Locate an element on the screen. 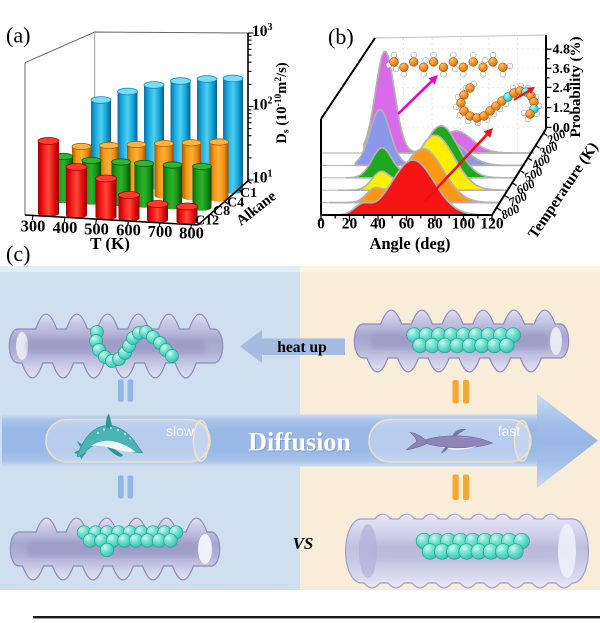  svg-text: (a) is located at coordinates (18, 35).